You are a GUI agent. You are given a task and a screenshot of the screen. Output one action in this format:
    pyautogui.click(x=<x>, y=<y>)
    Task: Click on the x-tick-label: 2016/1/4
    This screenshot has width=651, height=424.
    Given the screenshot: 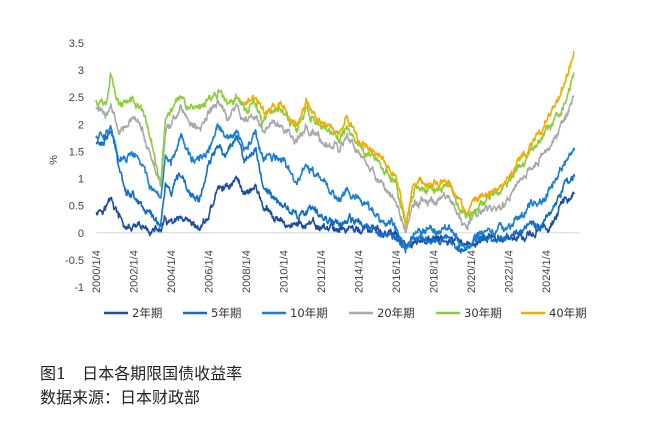 What is the action you would take?
    pyautogui.click(x=397, y=271)
    